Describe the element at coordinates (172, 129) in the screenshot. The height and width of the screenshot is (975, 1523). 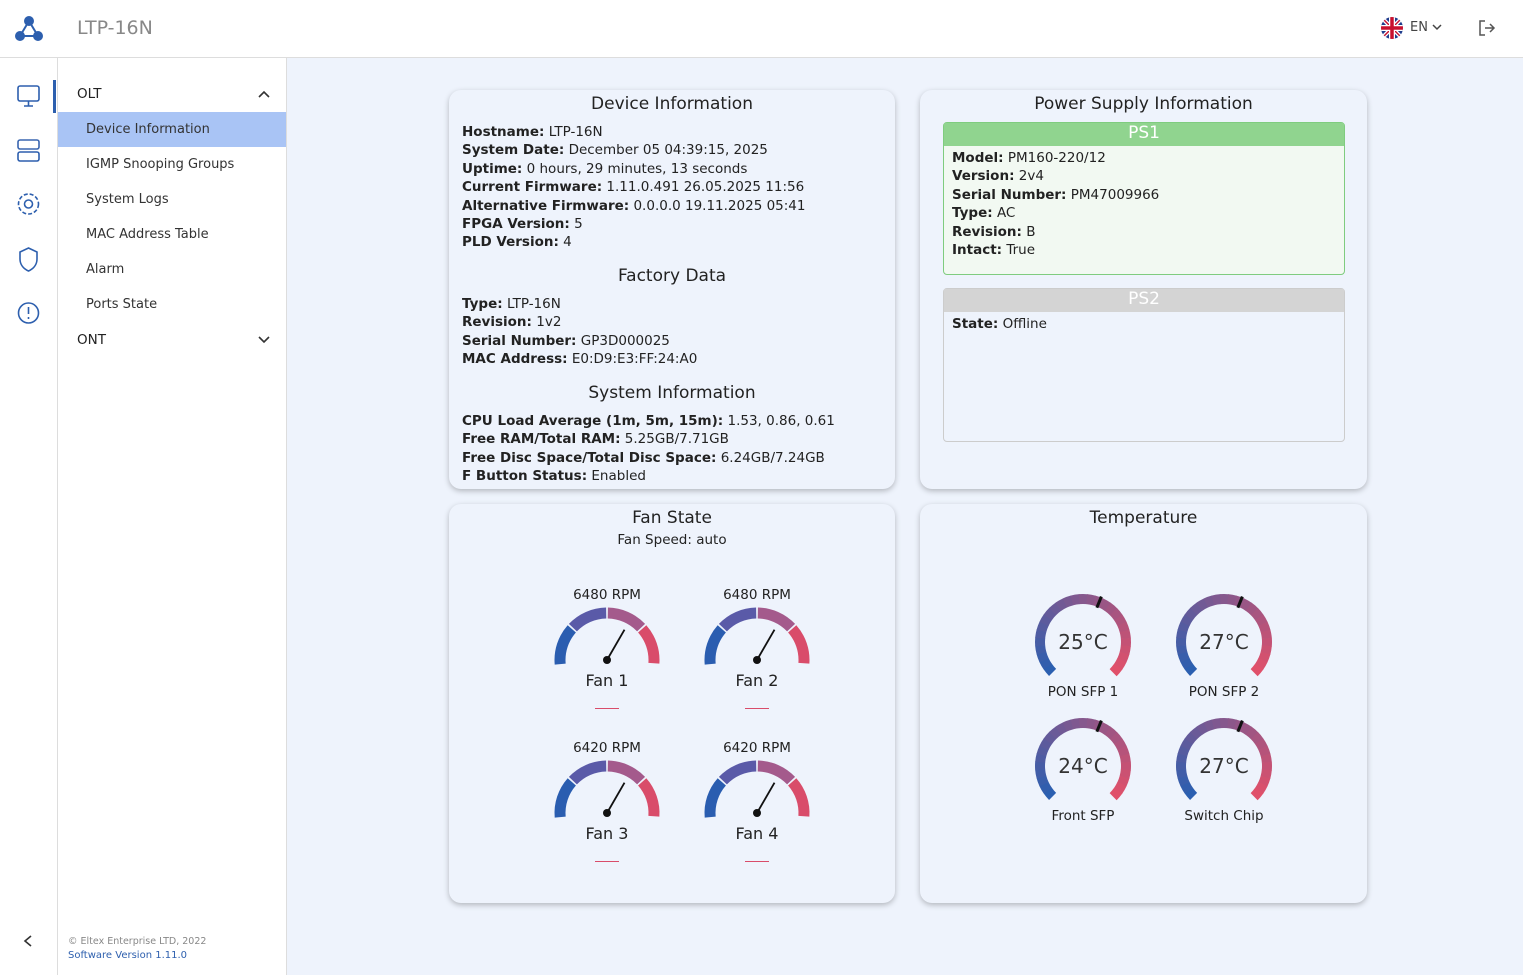
I see `nav-item: Device Information` at that location.